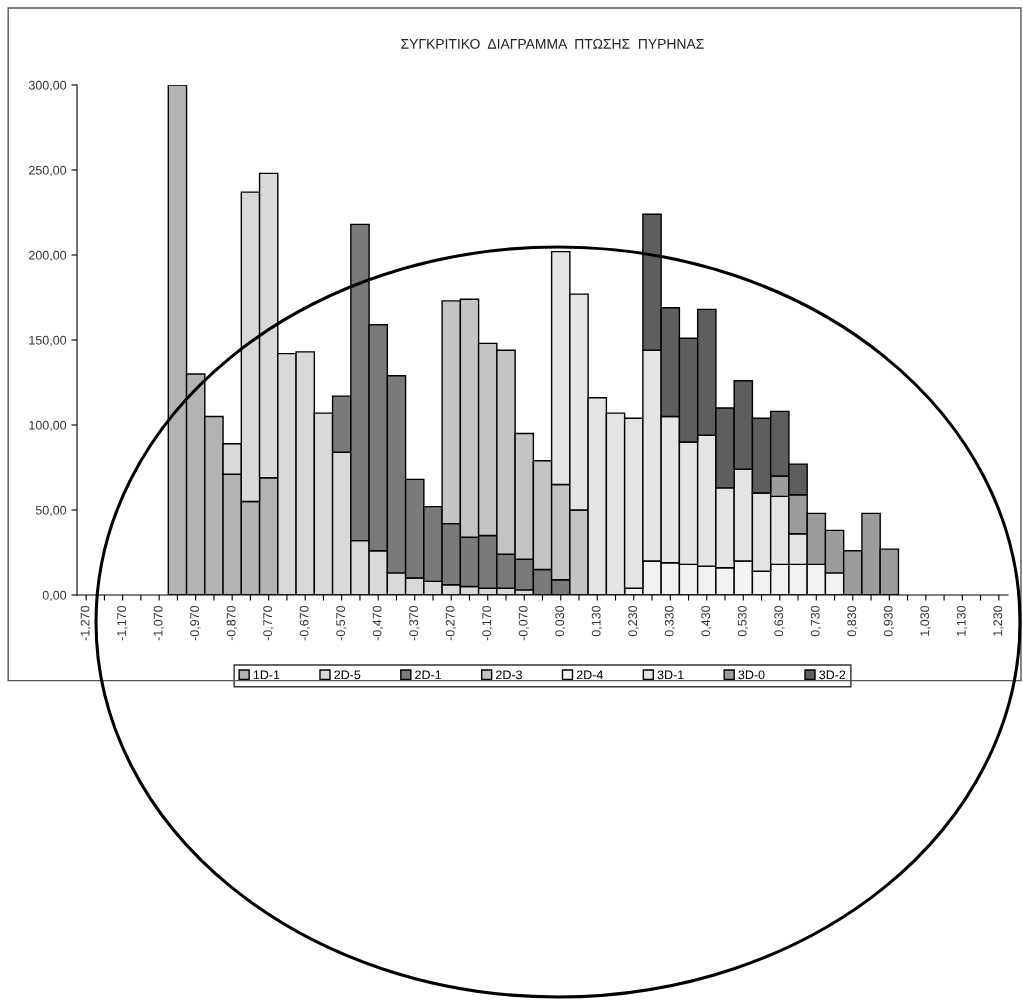 This screenshot has width=1023, height=1001. What do you see at coordinates (195, 623) in the screenshot?
I see `x-tick-label: -0,970` at bounding box center [195, 623].